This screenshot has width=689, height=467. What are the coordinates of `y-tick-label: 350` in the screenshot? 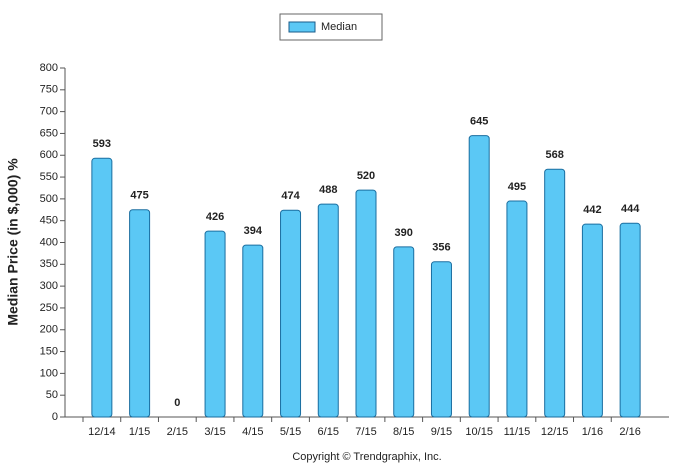 It's located at (49, 264).